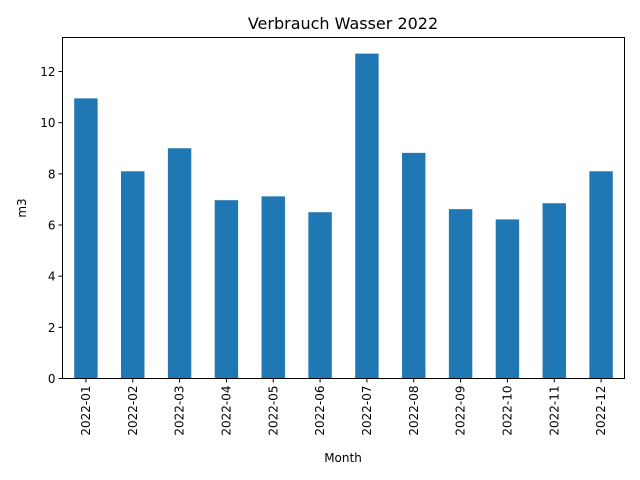 Image resolution: width=640 pixels, height=480 pixels. Describe the element at coordinates (22, 207) in the screenshot. I see `y-axis-label: m3` at that location.